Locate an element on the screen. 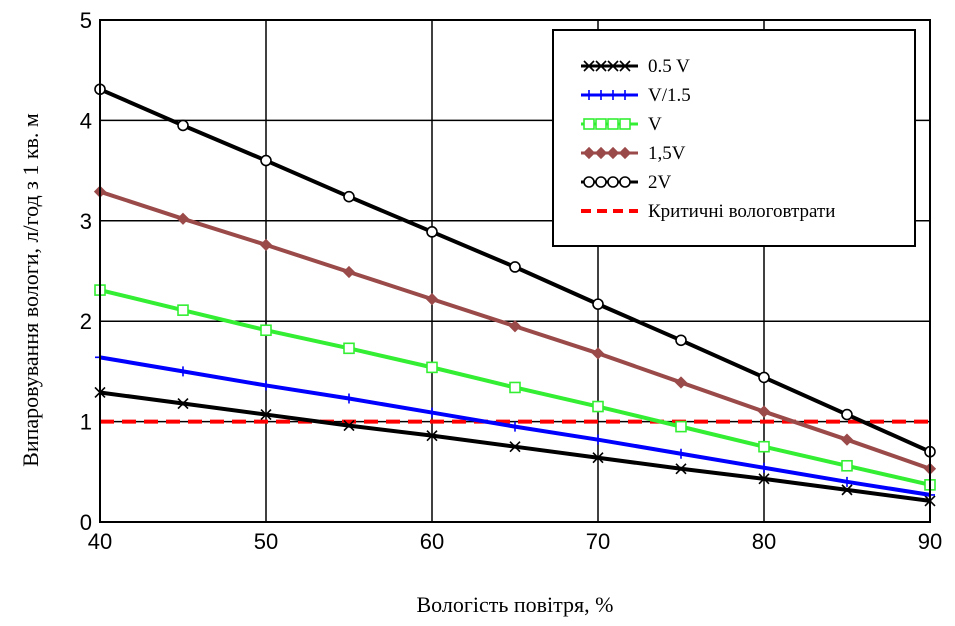  x-tick-label: 50 is located at coordinates (266, 541).